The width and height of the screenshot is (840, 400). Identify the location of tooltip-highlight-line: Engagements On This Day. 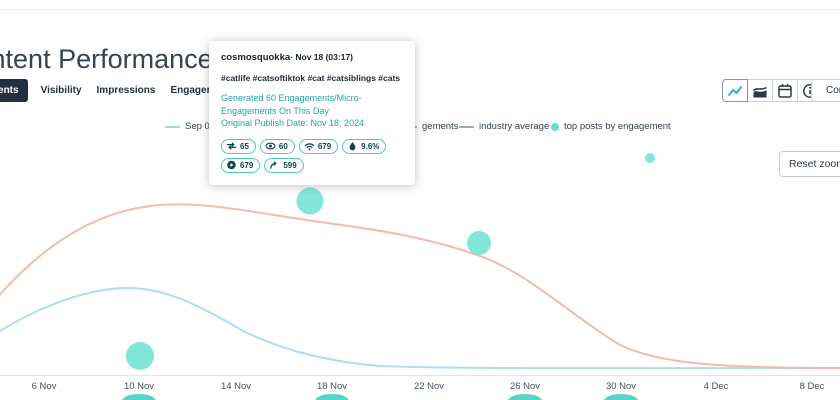
(275, 110).